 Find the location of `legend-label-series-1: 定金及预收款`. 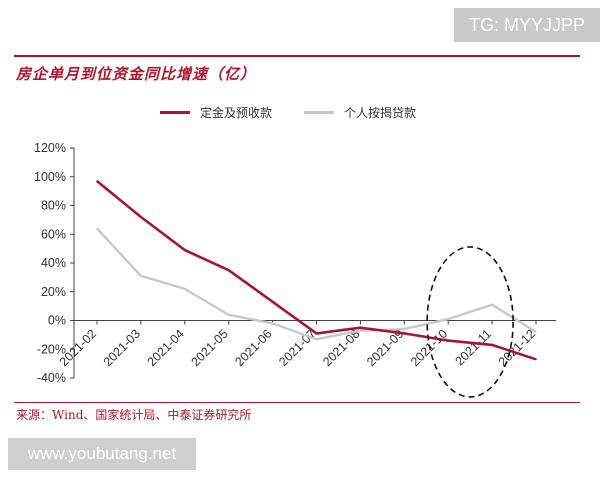

legend-label-series-1: 定金及预收款 is located at coordinates (236, 113).